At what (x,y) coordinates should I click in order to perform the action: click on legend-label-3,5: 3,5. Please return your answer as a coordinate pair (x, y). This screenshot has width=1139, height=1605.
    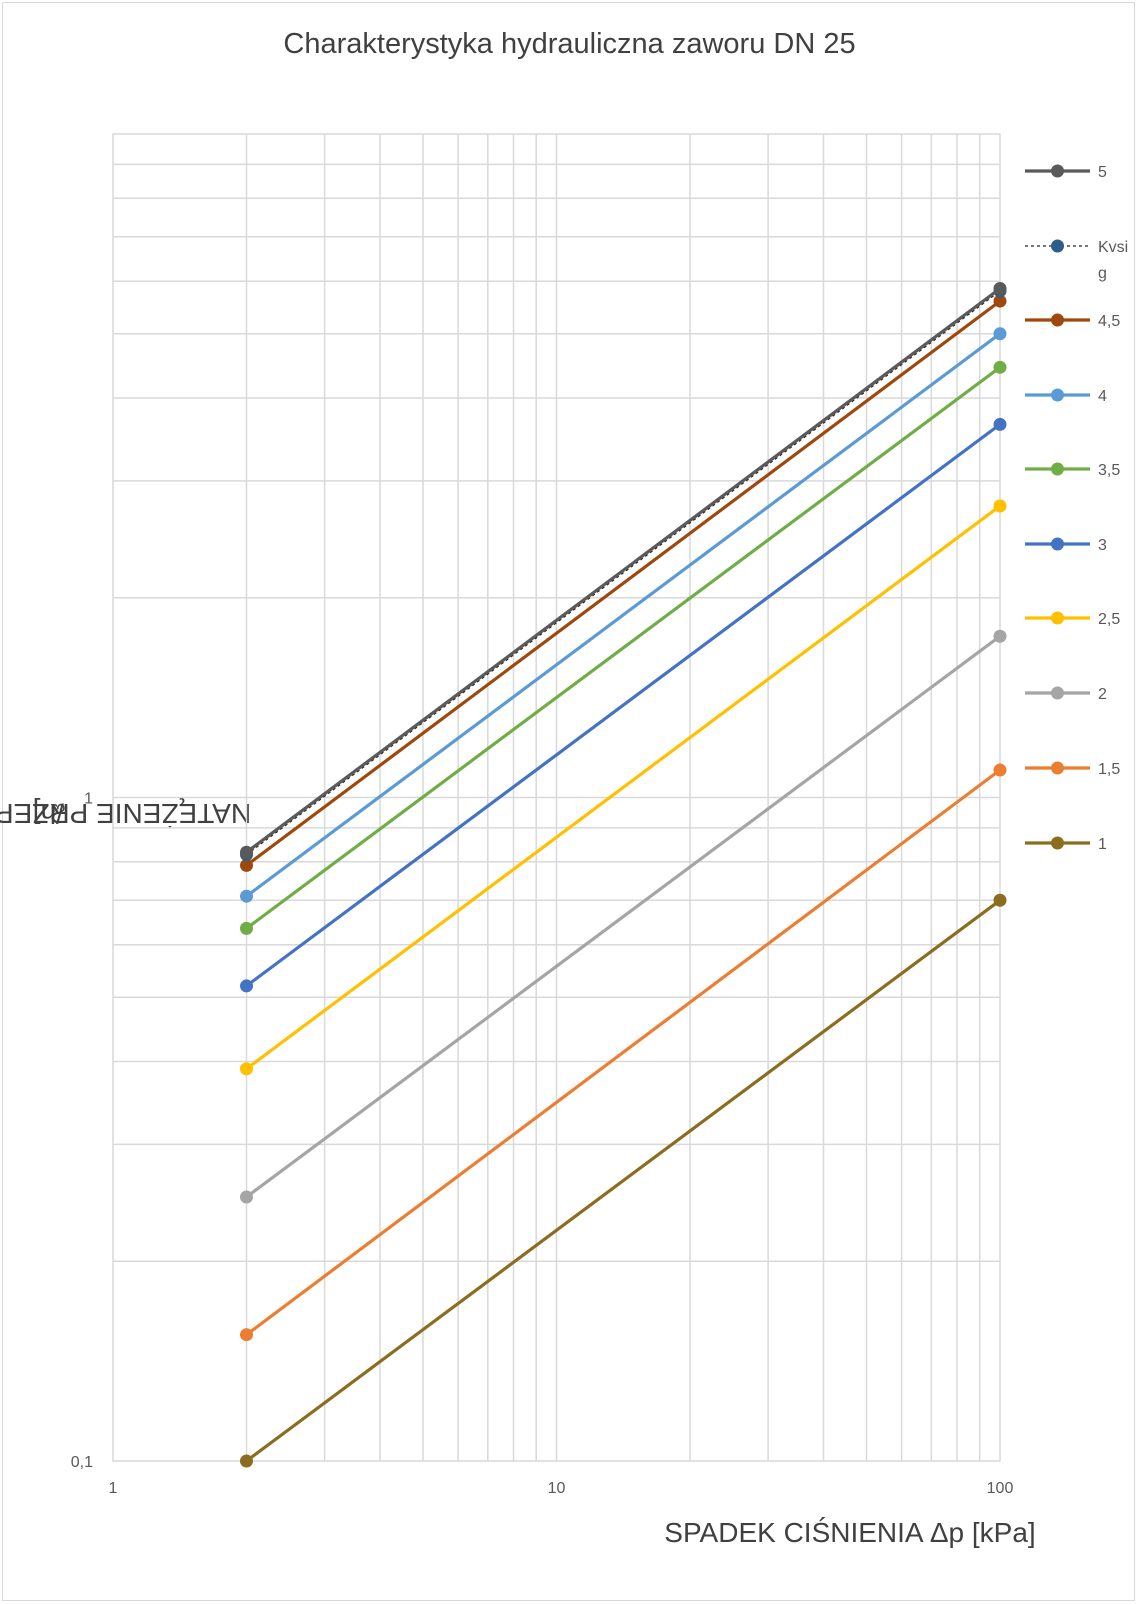
    Looking at the image, I should click on (1109, 470).